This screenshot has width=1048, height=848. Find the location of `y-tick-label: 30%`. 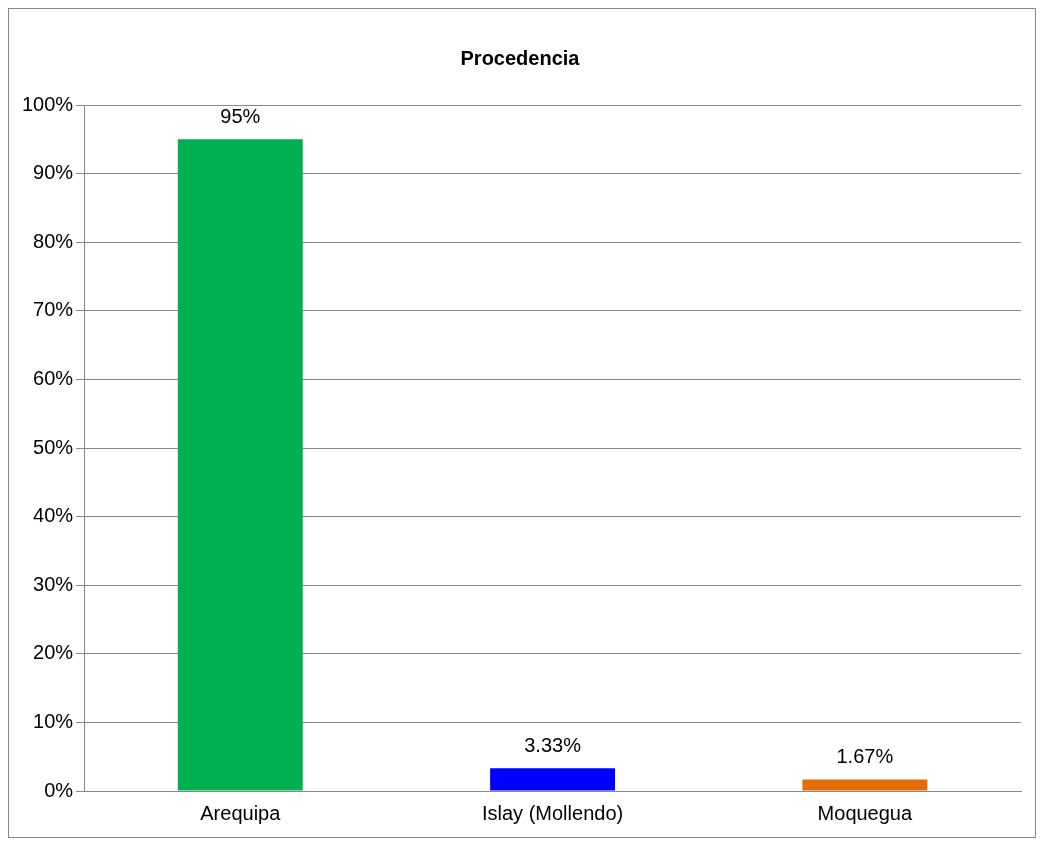

y-tick-label: 30% is located at coordinates (53, 583).